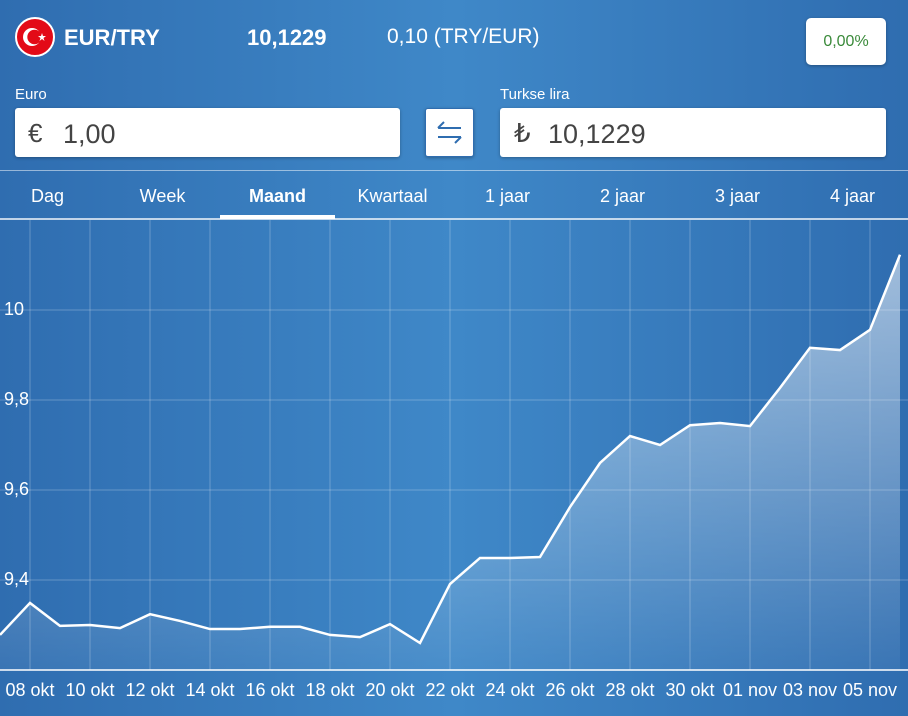 The width and height of the screenshot is (908, 716). Describe the element at coordinates (31, 94) in the screenshot. I see `from-label: Euro` at that location.